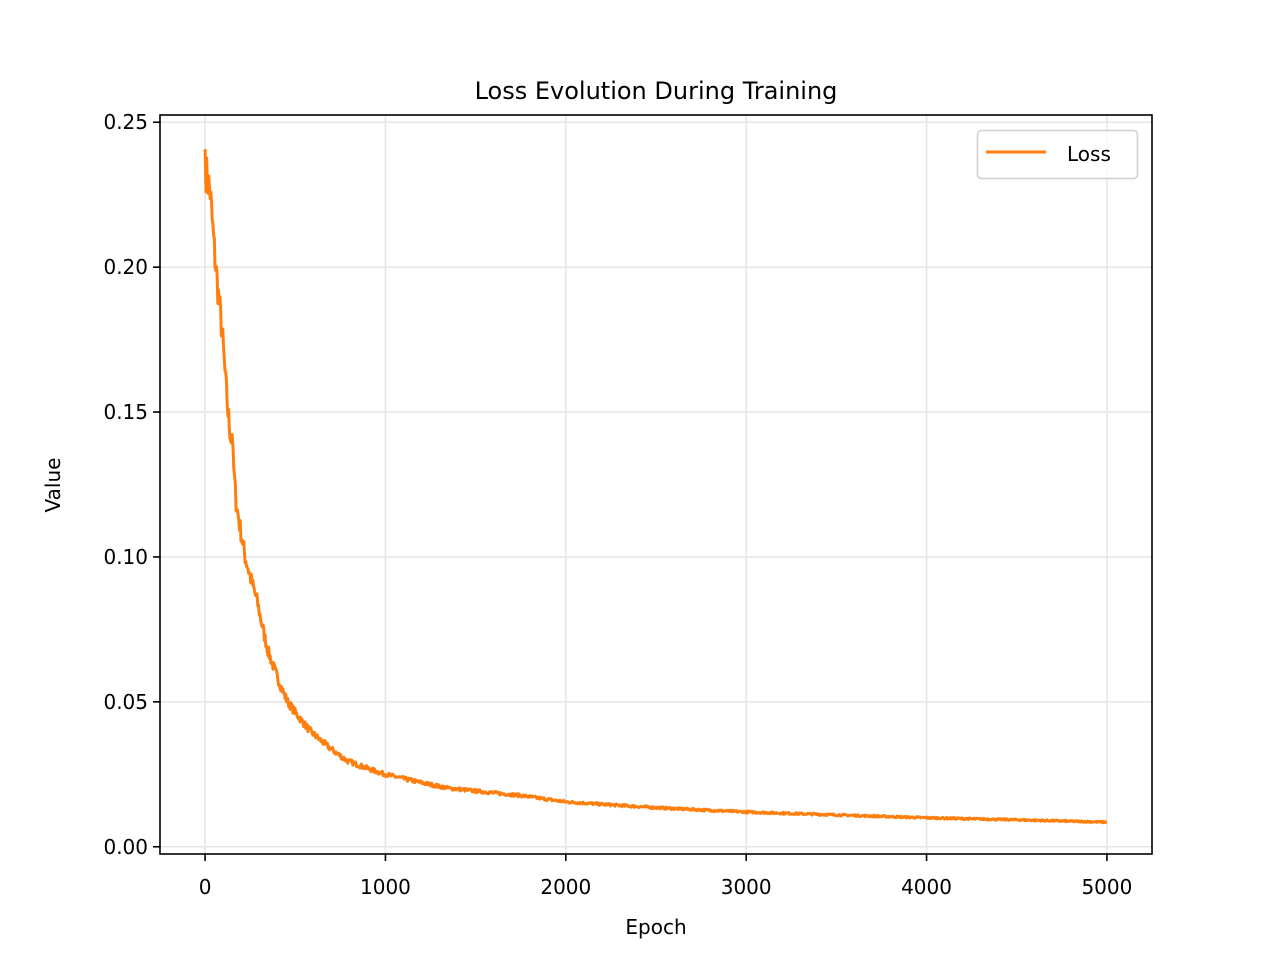  What do you see at coordinates (125, 847) in the screenshot?
I see `y-tick-label: 0.00` at bounding box center [125, 847].